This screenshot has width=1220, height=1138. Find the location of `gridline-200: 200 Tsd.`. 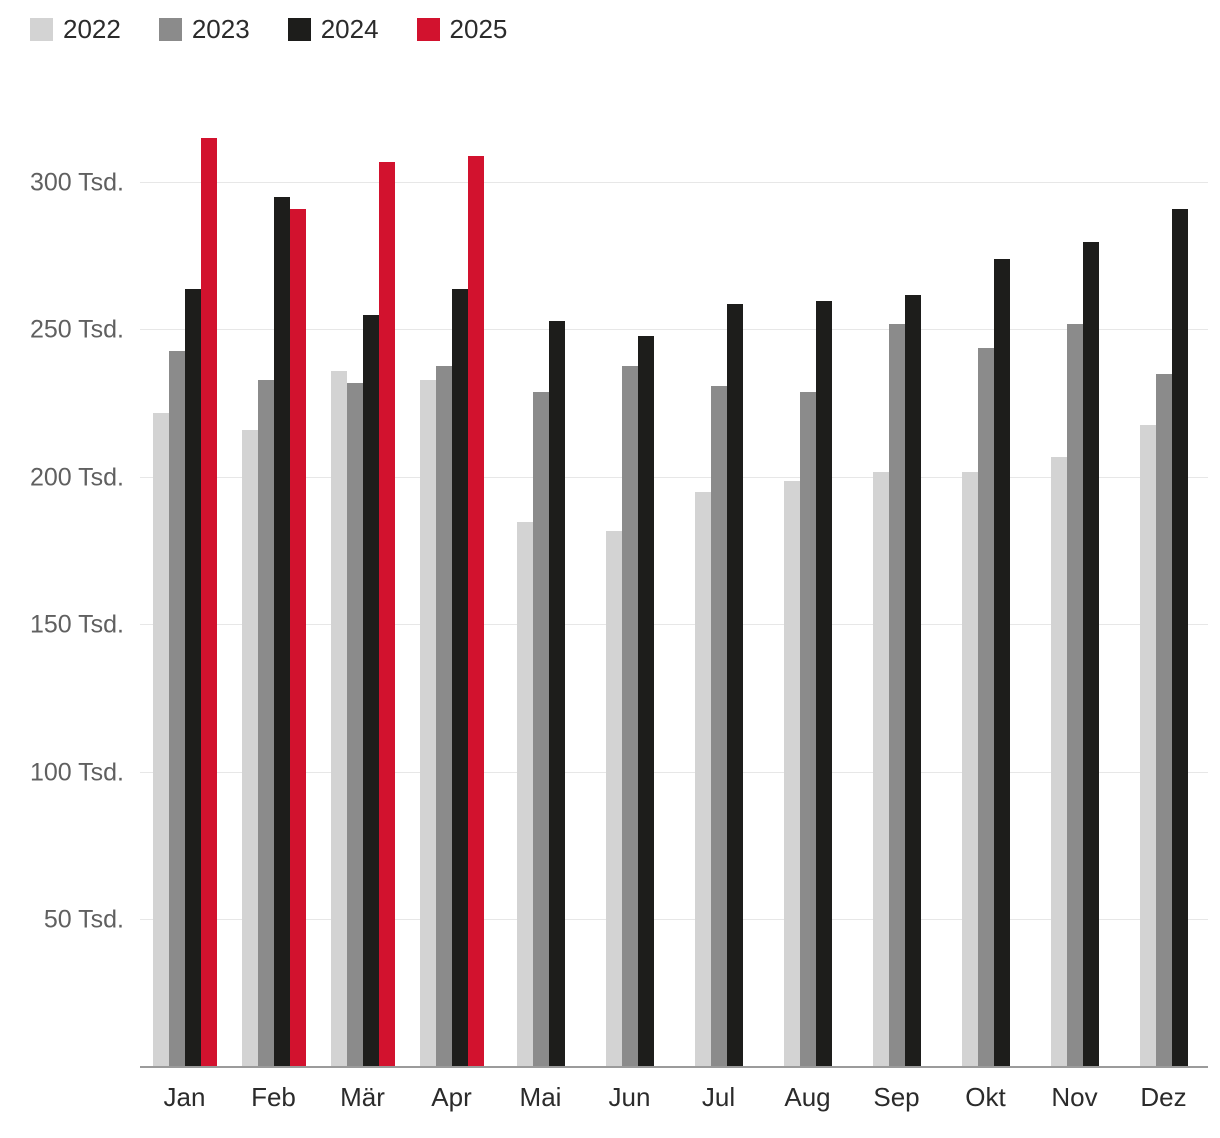

gridline-200: 200 Tsd. is located at coordinates (619, 477).